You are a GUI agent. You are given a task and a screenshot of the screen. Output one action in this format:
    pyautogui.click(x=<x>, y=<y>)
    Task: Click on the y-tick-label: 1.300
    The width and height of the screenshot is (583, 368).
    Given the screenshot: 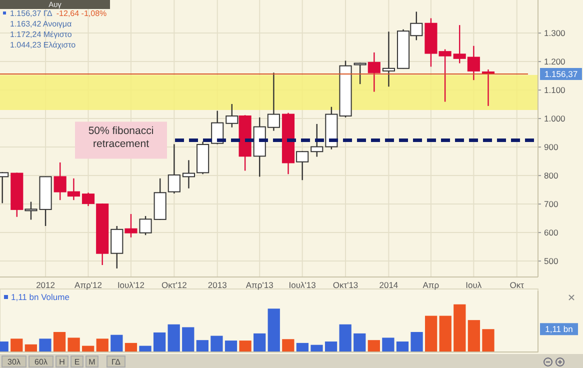 What is the action you would take?
    pyautogui.click(x=555, y=33)
    